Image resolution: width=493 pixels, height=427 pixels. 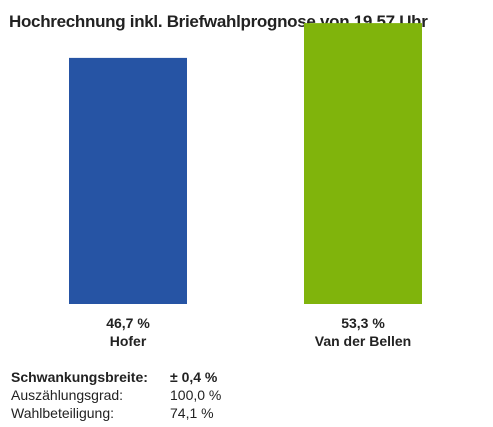 I want to click on category-label-van-der-bellen: Van der Bellen, so click(x=363, y=341).